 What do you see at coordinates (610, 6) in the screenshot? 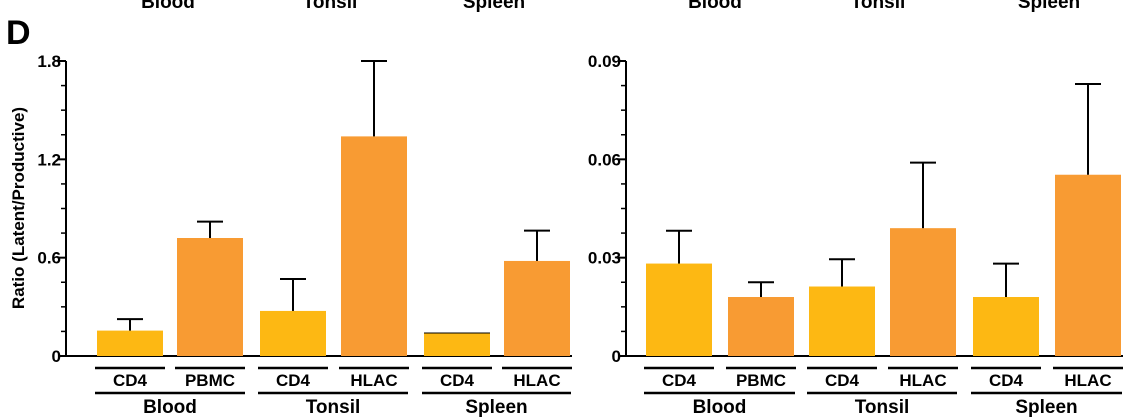
I see `top-cropped-labels: Blood Tonsil Spleen Blood Tonsil Spleen` at bounding box center [610, 6].